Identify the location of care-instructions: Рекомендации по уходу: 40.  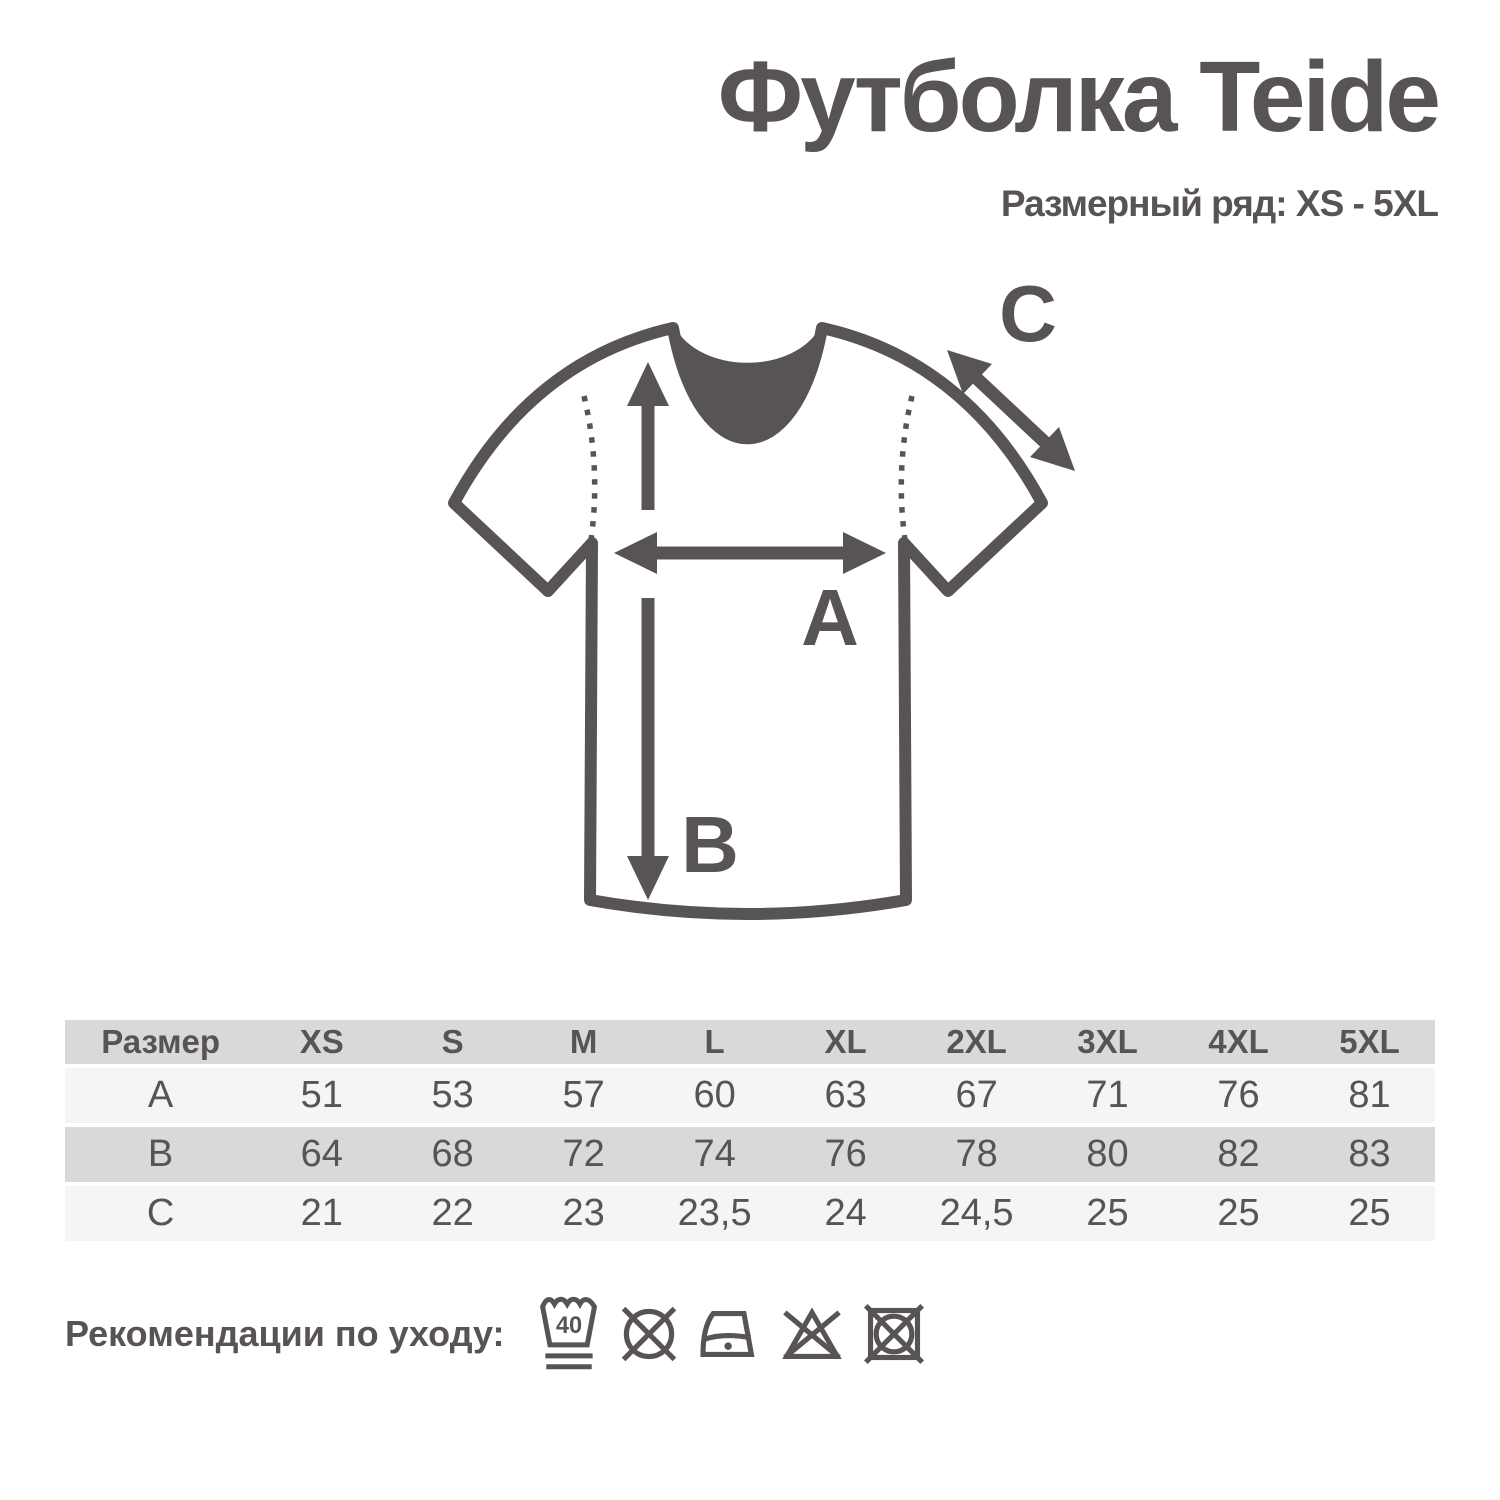
(495, 1334).